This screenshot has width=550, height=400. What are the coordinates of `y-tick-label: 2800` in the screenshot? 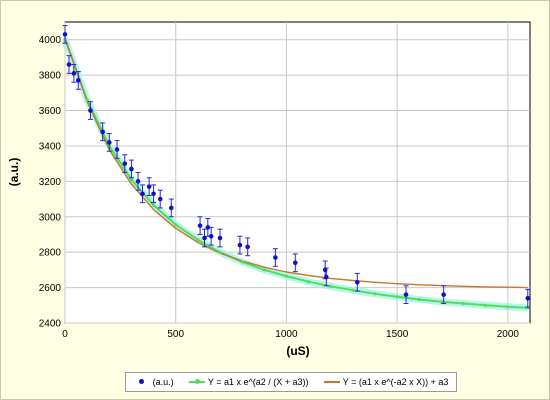 It's located at (50, 253).